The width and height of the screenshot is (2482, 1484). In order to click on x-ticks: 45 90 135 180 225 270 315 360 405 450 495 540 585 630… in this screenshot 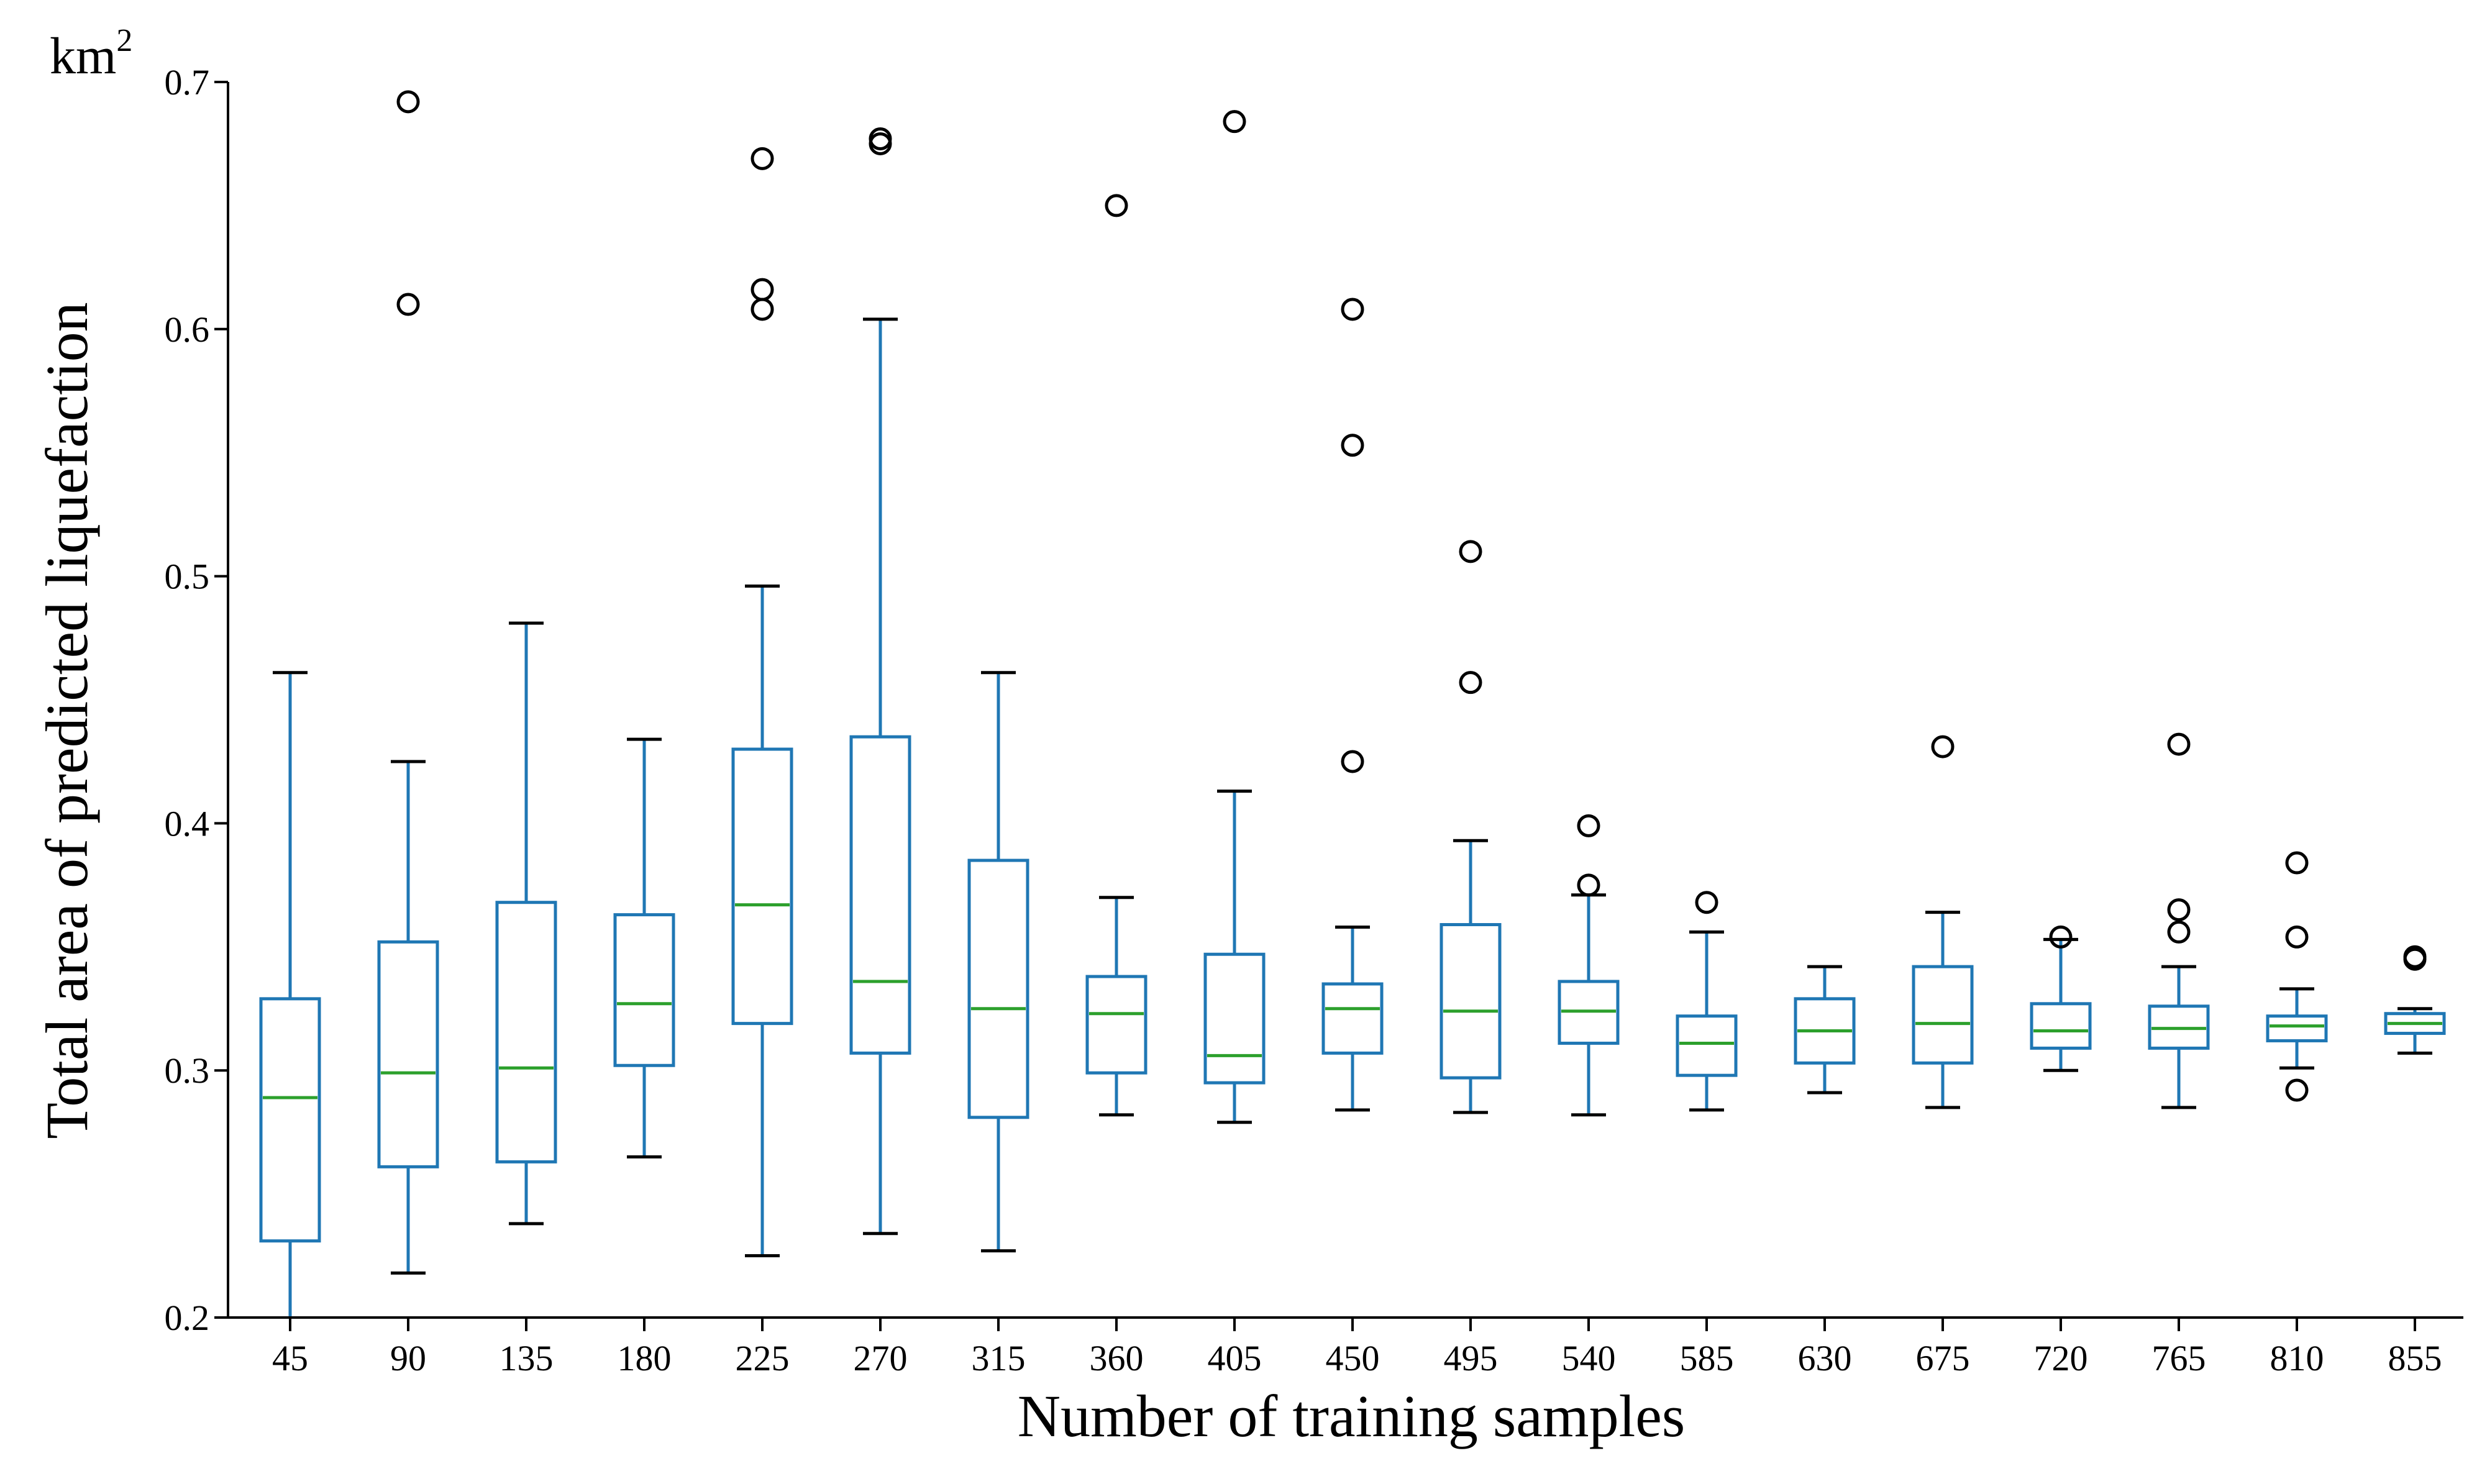, I will do `click(1357, 1348)`.